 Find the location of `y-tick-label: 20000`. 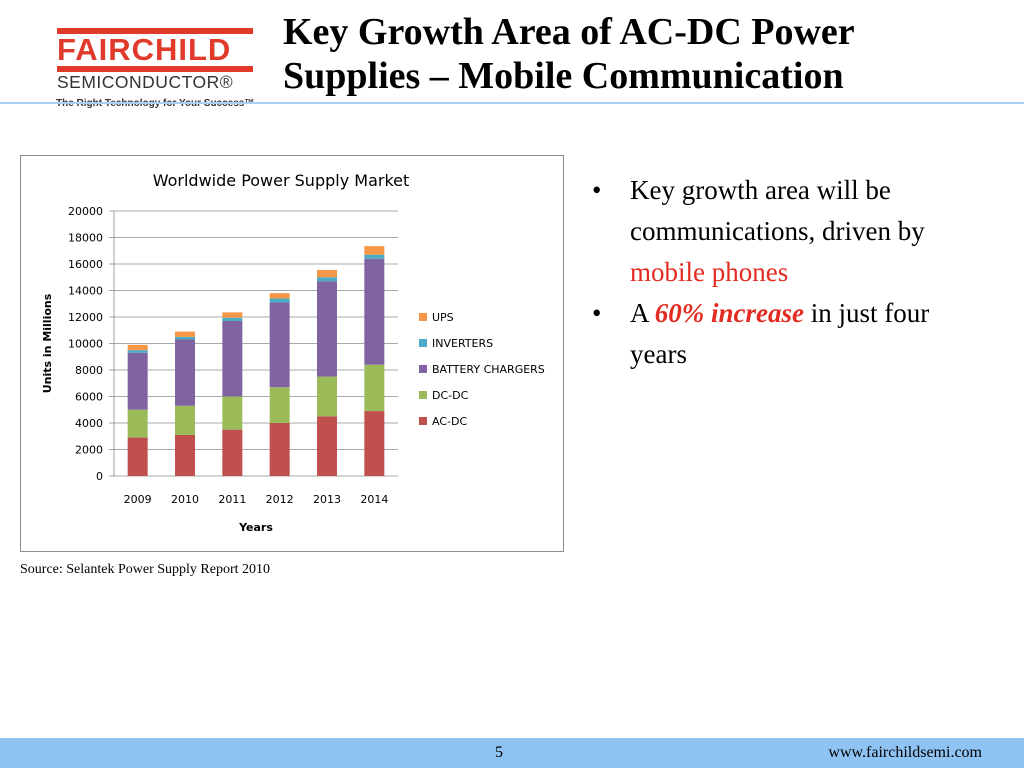

y-tick-label: 20000 is located at coordinates (85, 211).